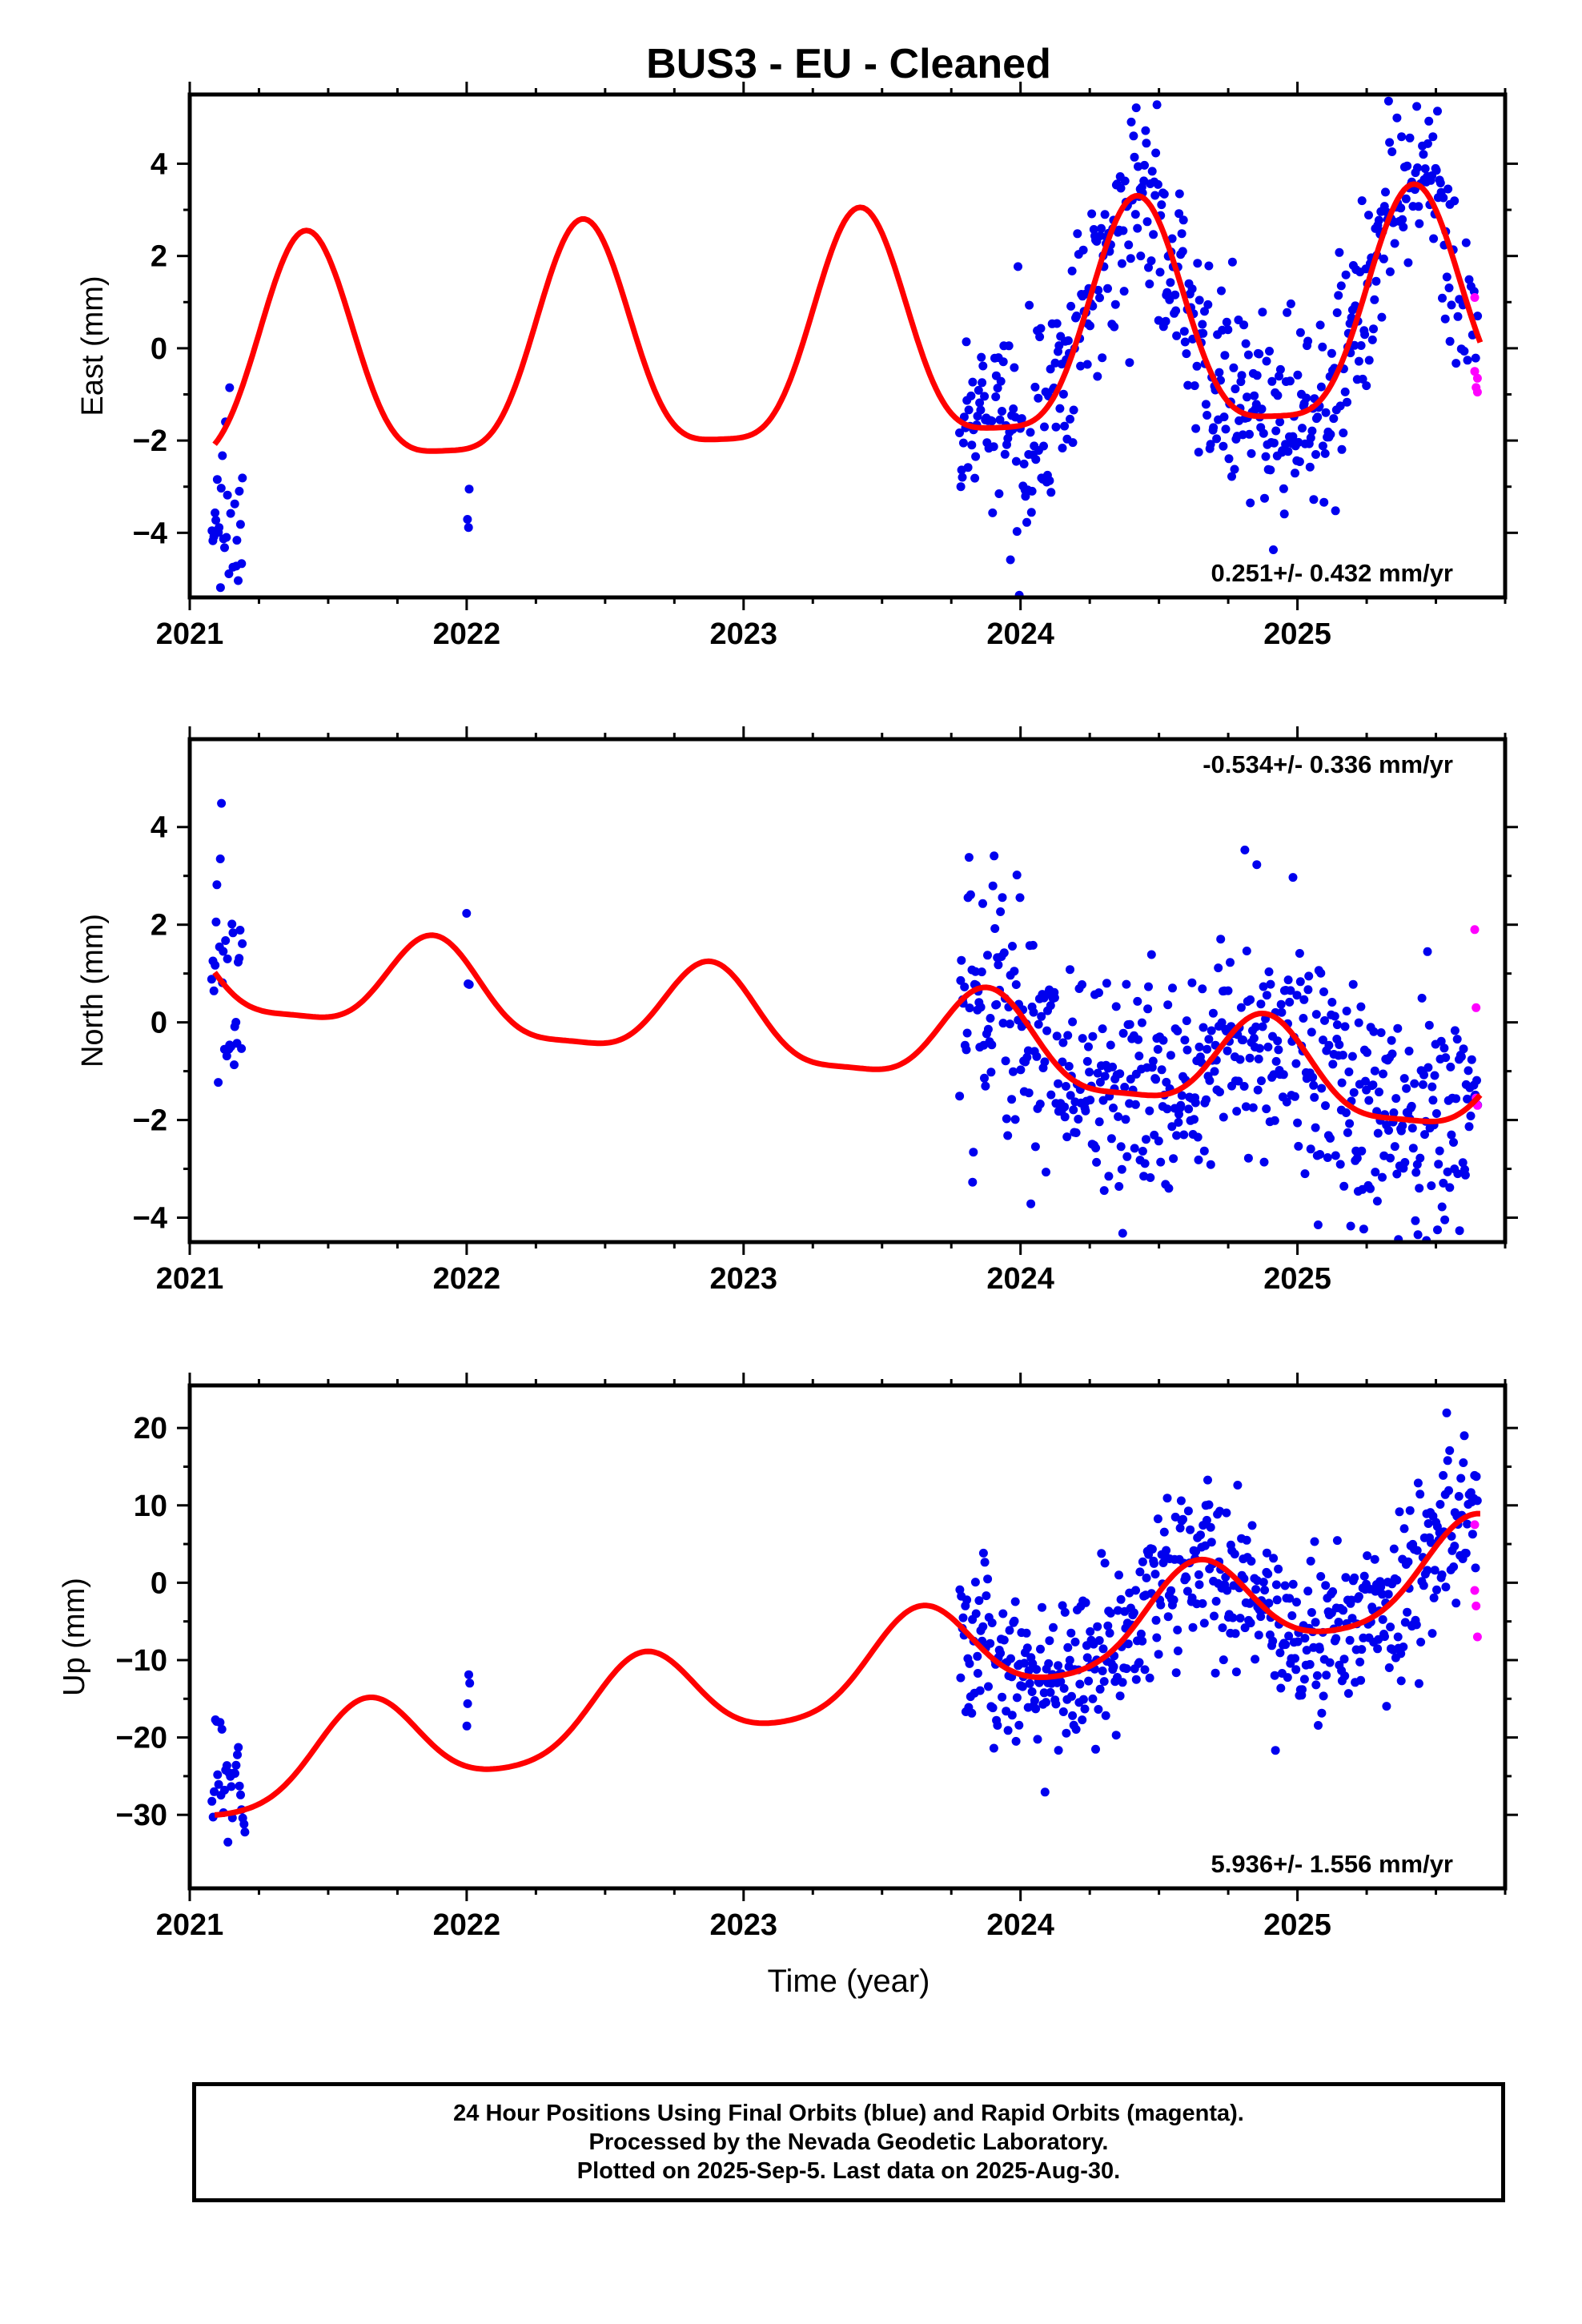 Image resolution: width=1582 pixels, height=2324 pixels. Describe the element at coordinates (150, 441) in the screenshot. I see `east-y-tick-label: −2` at that location.